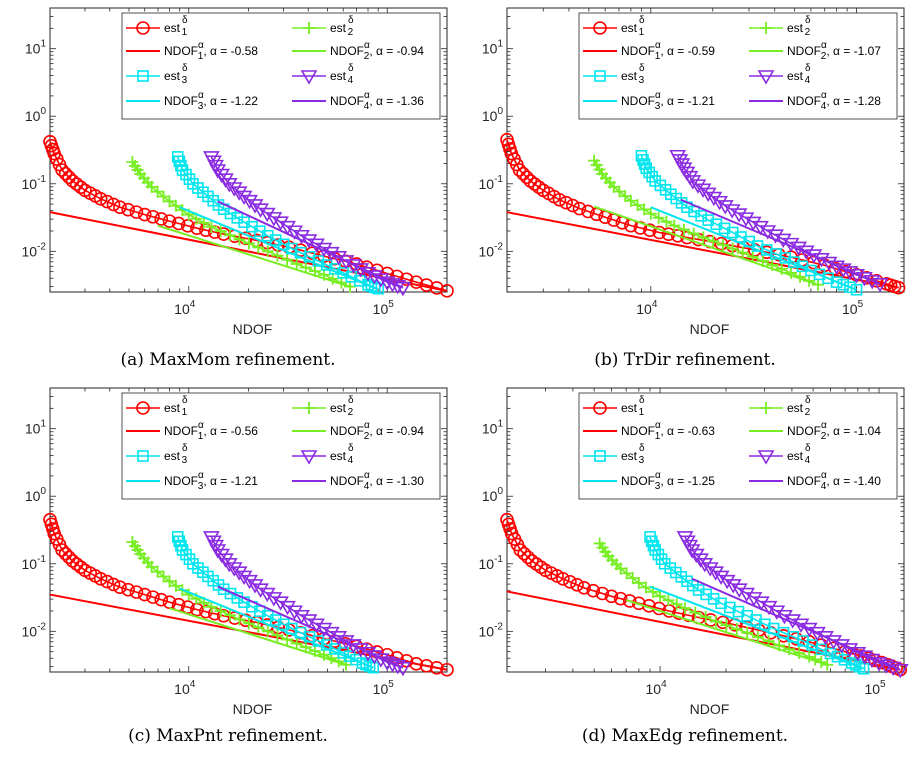 The image size is (913, 760). Describe the element at coordinates (799, 74) in the screenshot. I see `legend-label-est-4: estδ 4` at that location.